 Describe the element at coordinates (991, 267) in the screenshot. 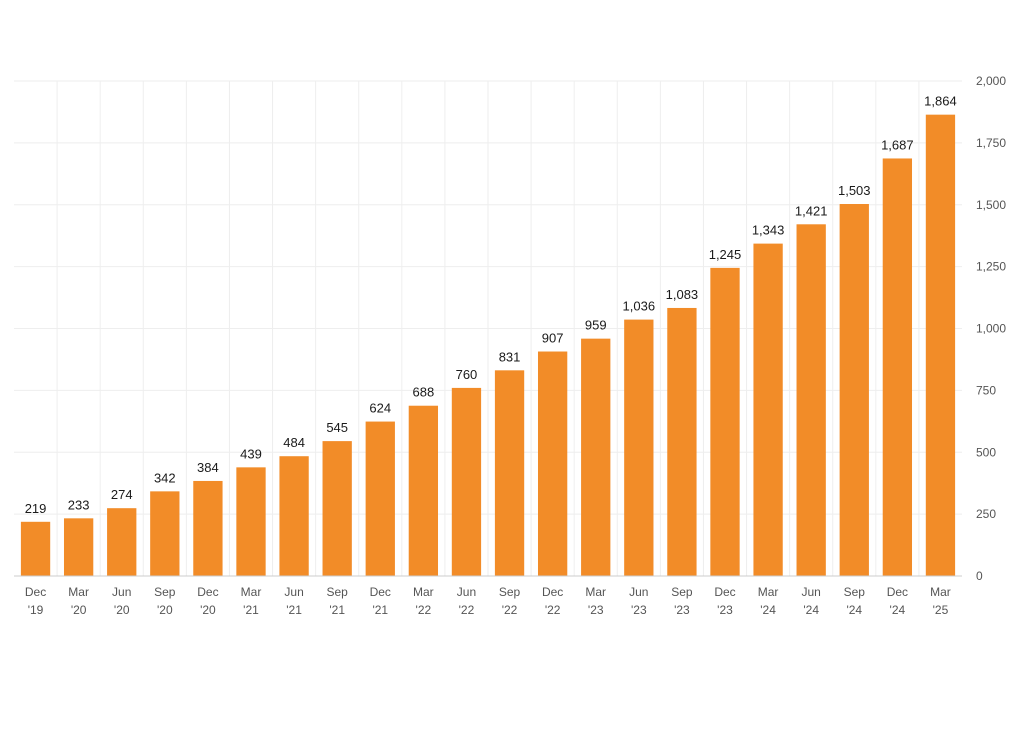

I see `y-tick-label: 1,250` at that location.